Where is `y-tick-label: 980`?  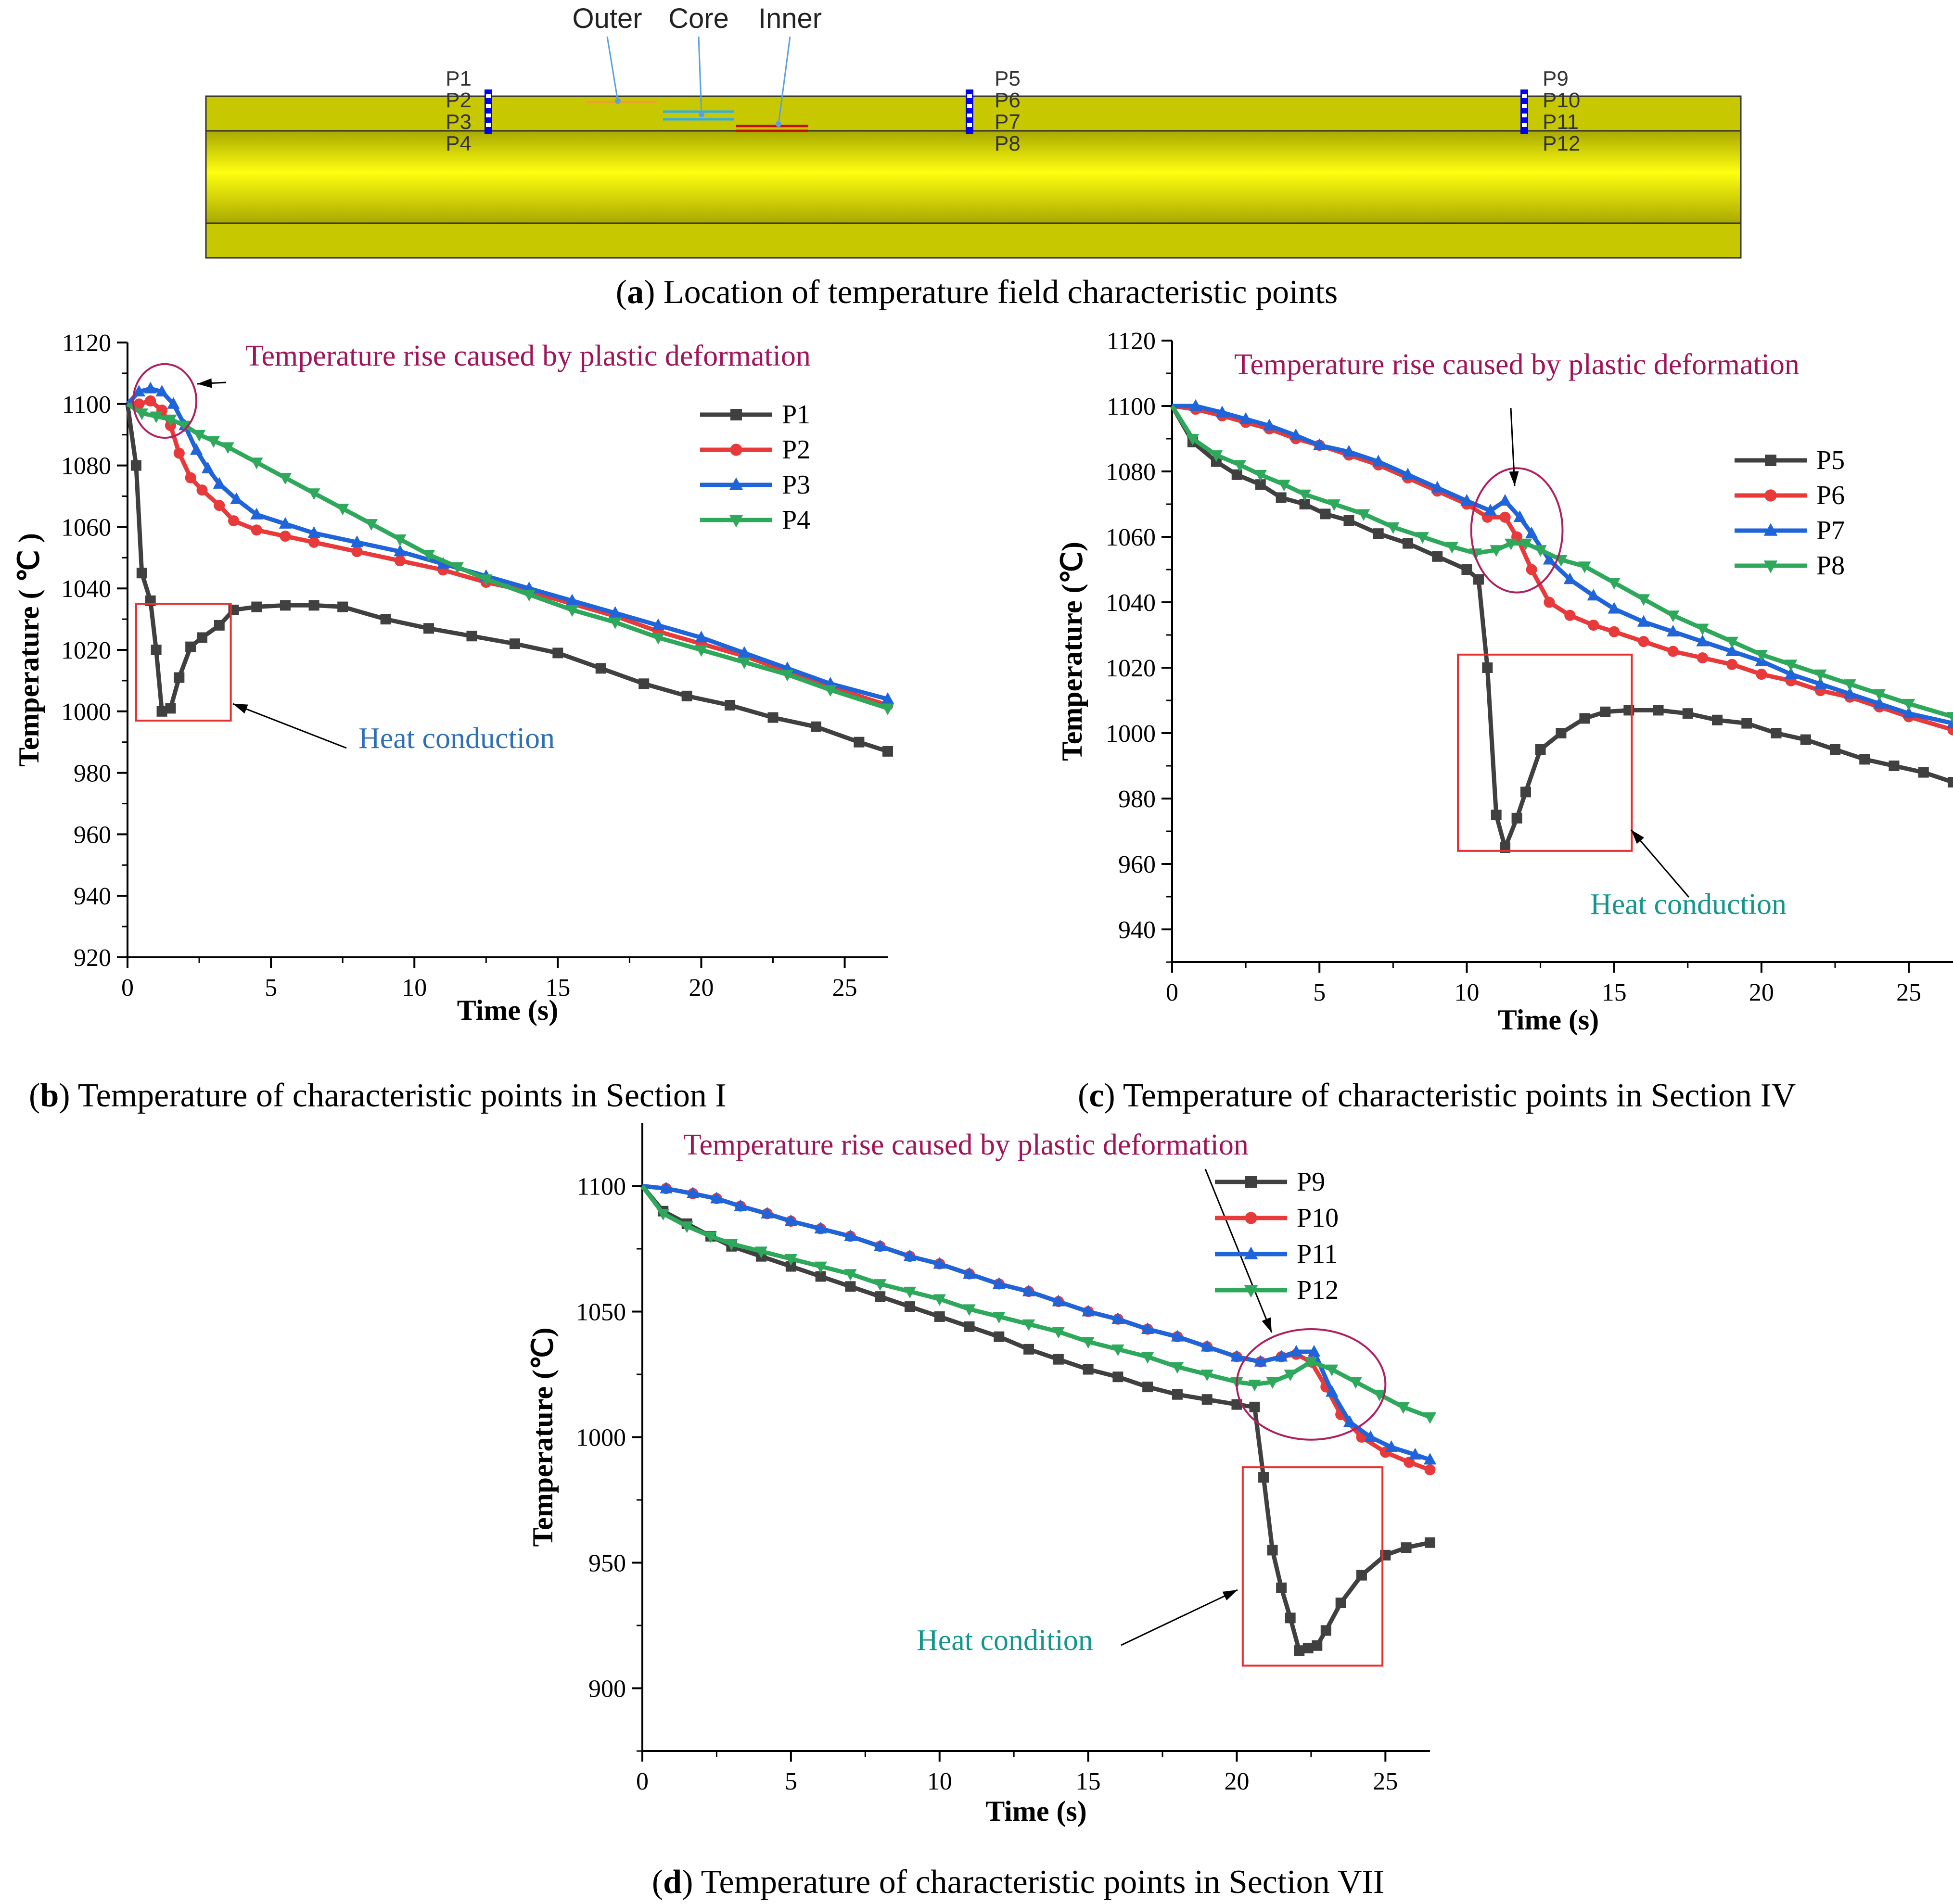 y-tick-label: 980 is located at coordinates (92, 774).